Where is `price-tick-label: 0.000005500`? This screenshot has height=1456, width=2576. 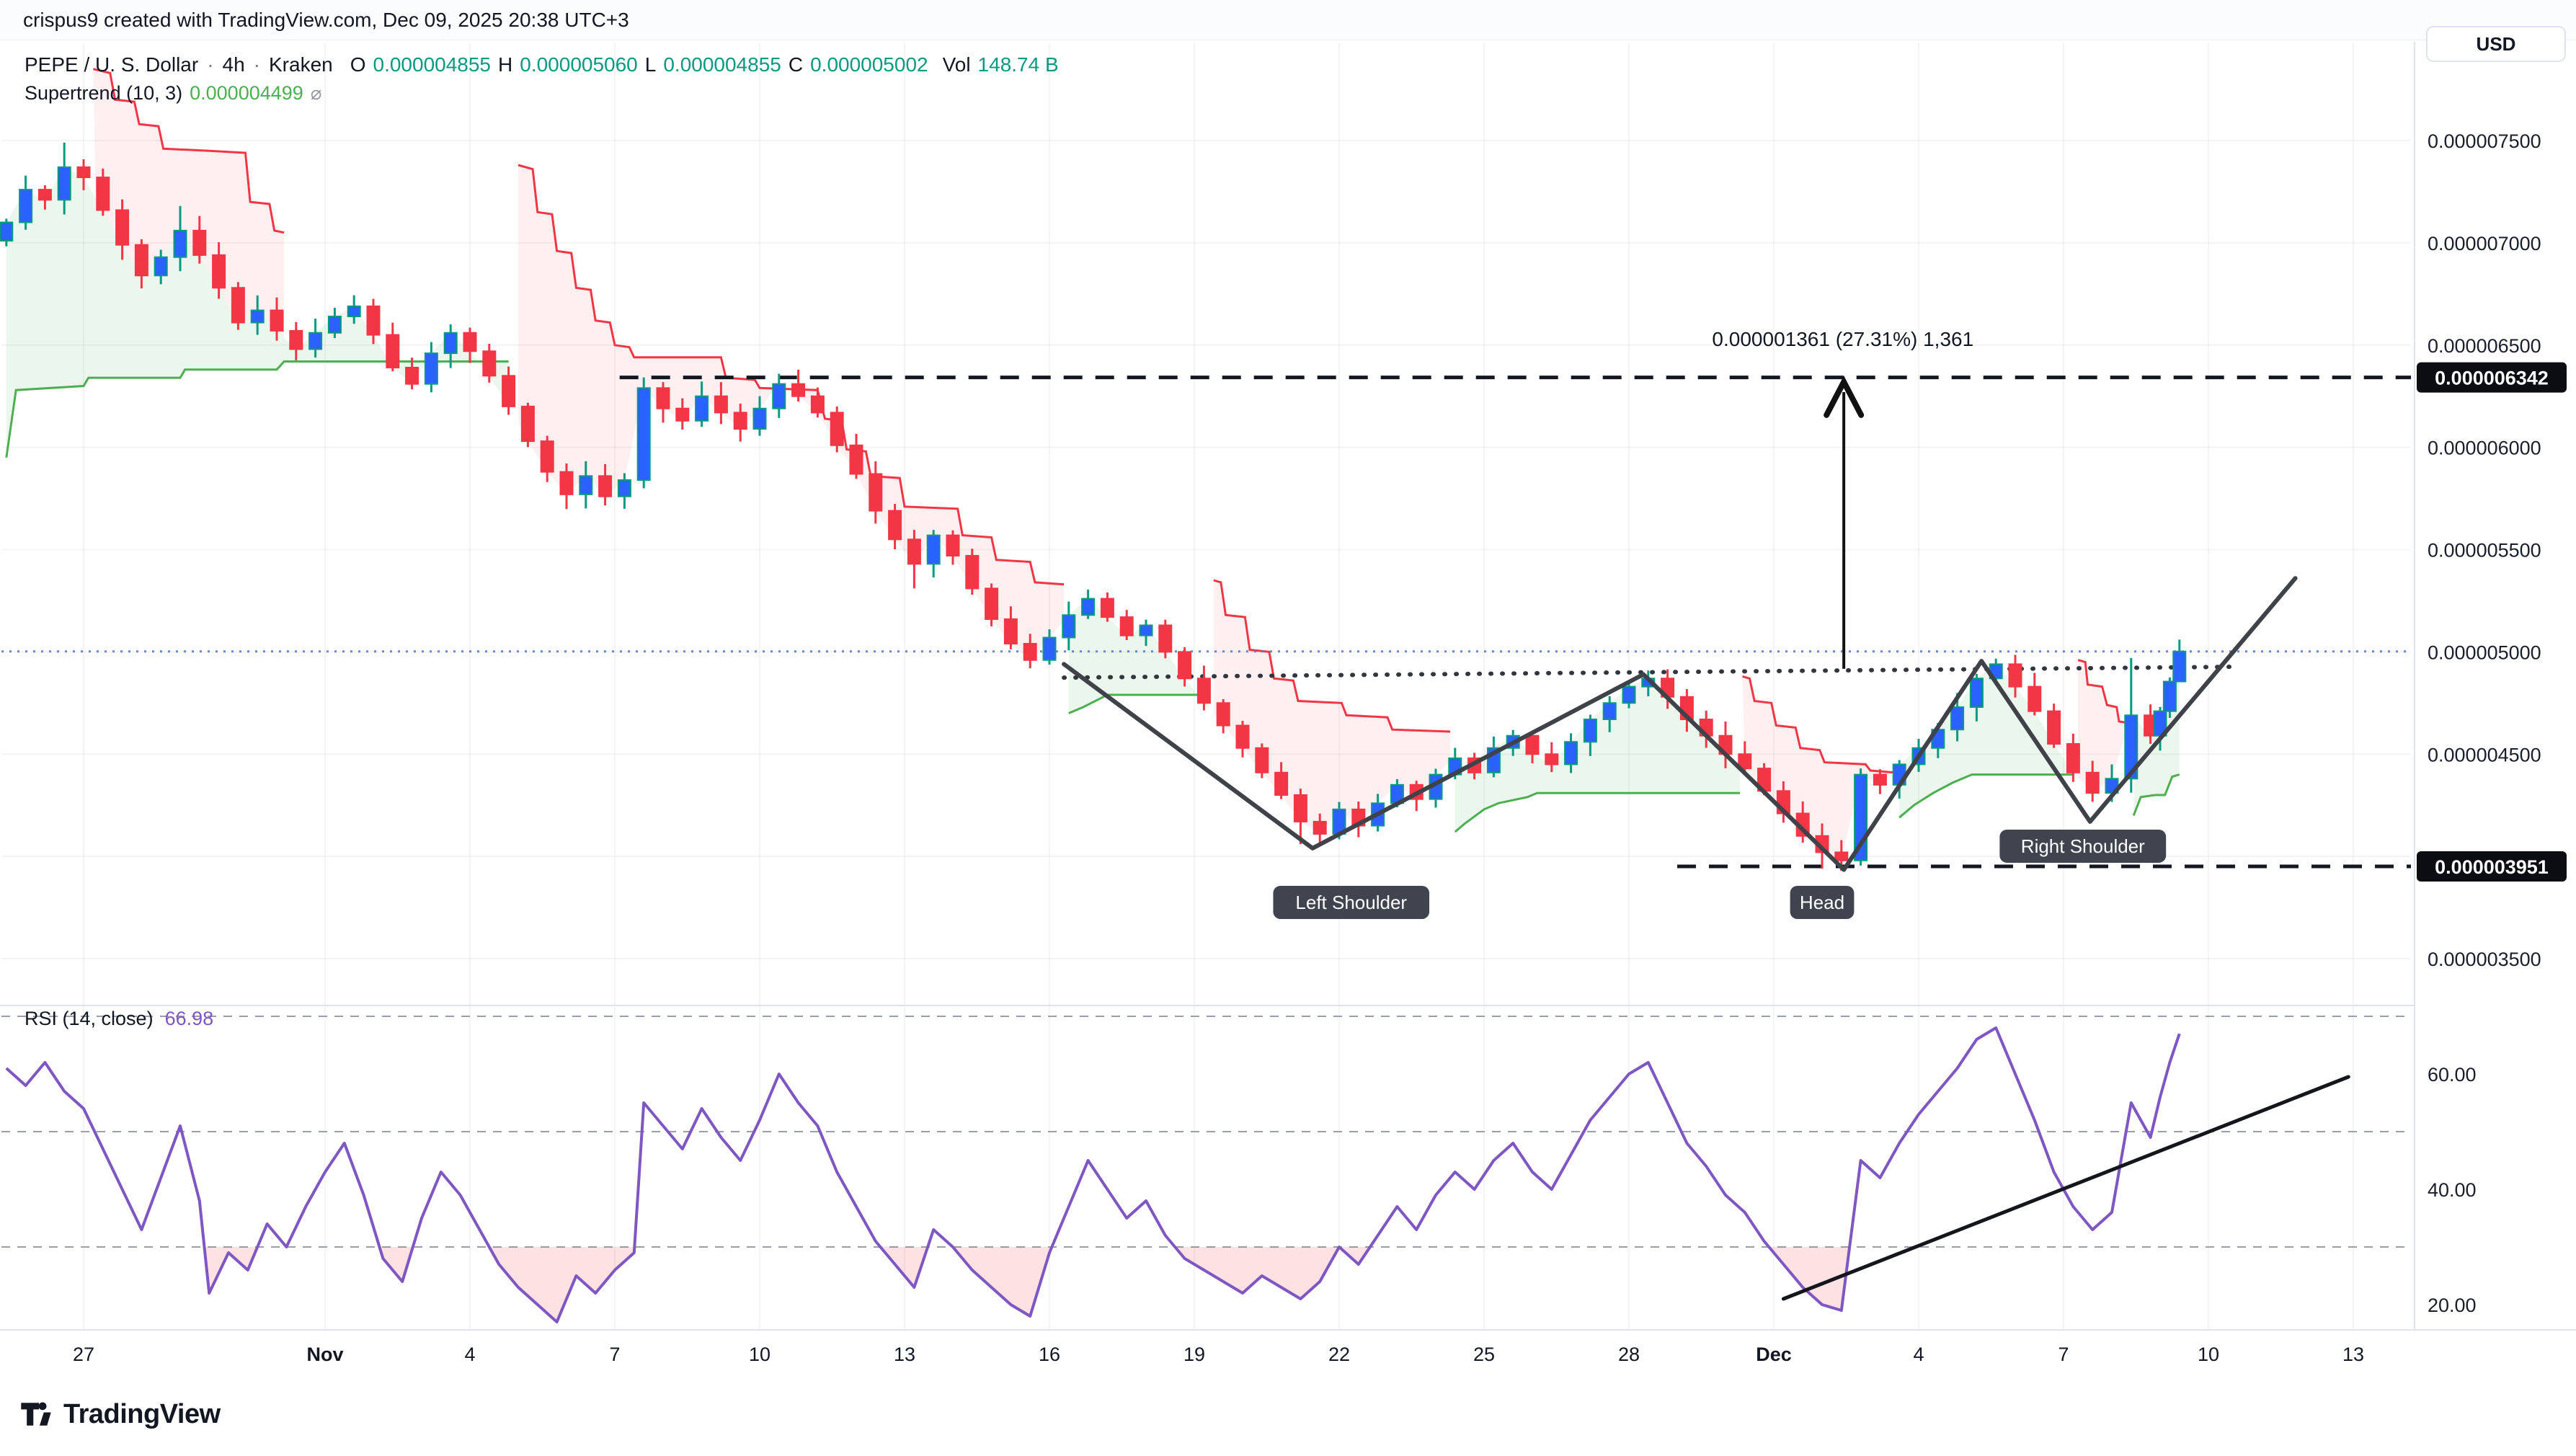
price-tick-label: 0.000005500 is located at coordinates (2484, 550).